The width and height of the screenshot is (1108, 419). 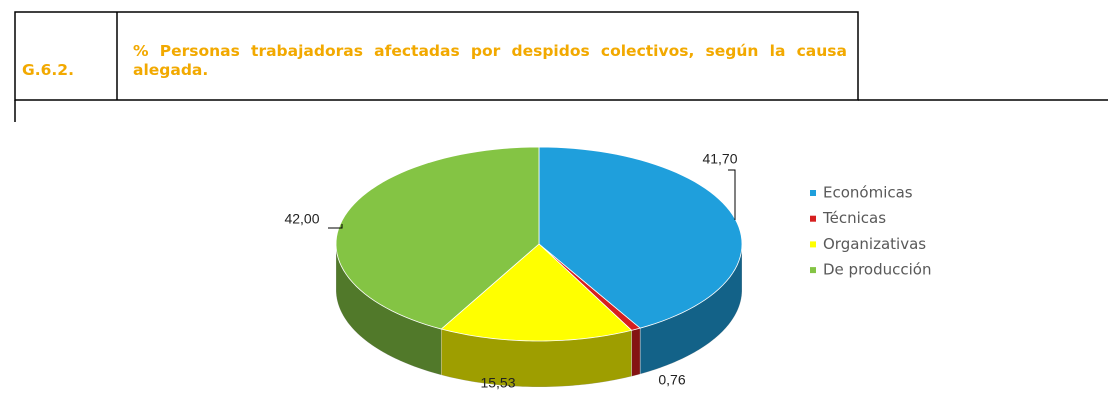 What do you see at coordinates (497, 383) in the screenshot?
I see `data-label: 15,53` at bounding box center [497, 383].